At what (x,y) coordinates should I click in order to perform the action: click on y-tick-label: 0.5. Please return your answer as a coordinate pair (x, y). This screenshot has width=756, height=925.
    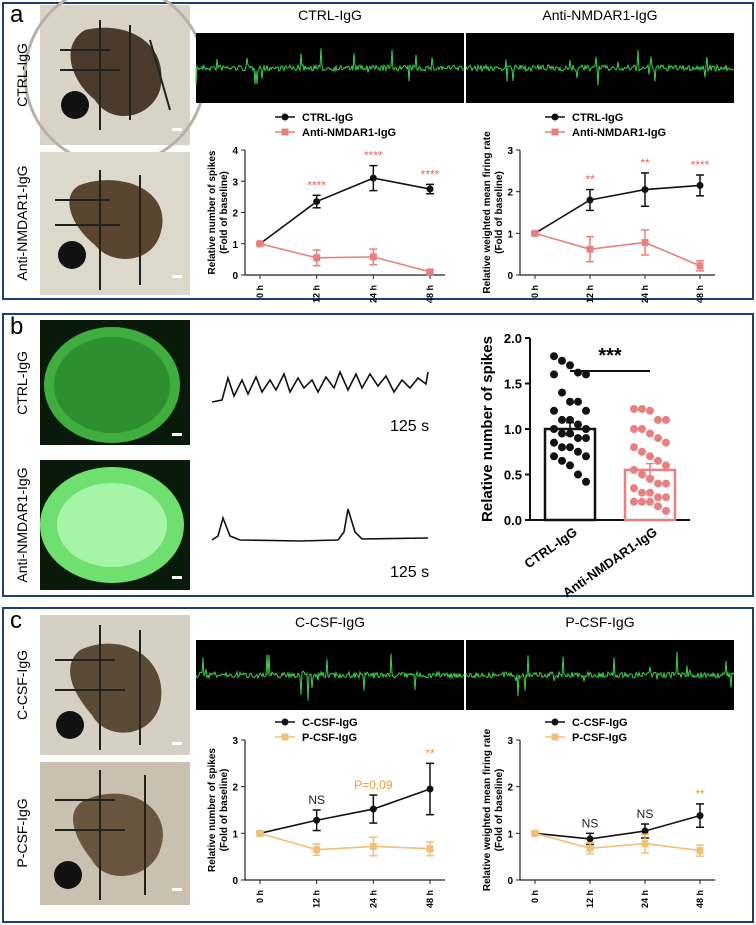
    Looking at the image, I should click on (513, 475).